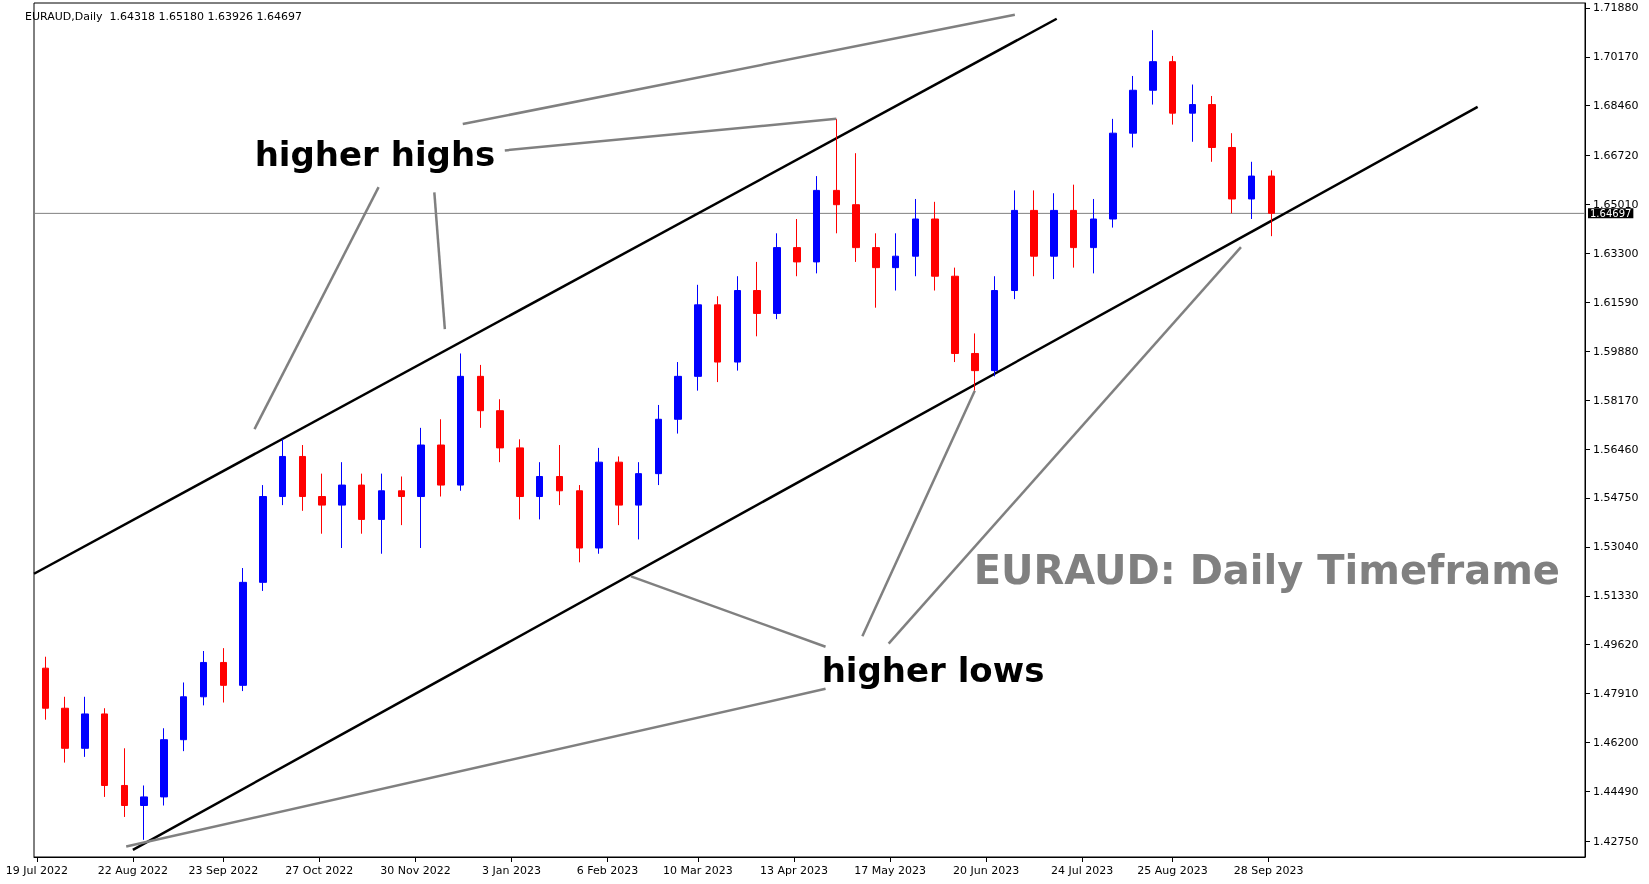  I want to click on x-tick-label: 19 Jul 2022, so click(36, 870).